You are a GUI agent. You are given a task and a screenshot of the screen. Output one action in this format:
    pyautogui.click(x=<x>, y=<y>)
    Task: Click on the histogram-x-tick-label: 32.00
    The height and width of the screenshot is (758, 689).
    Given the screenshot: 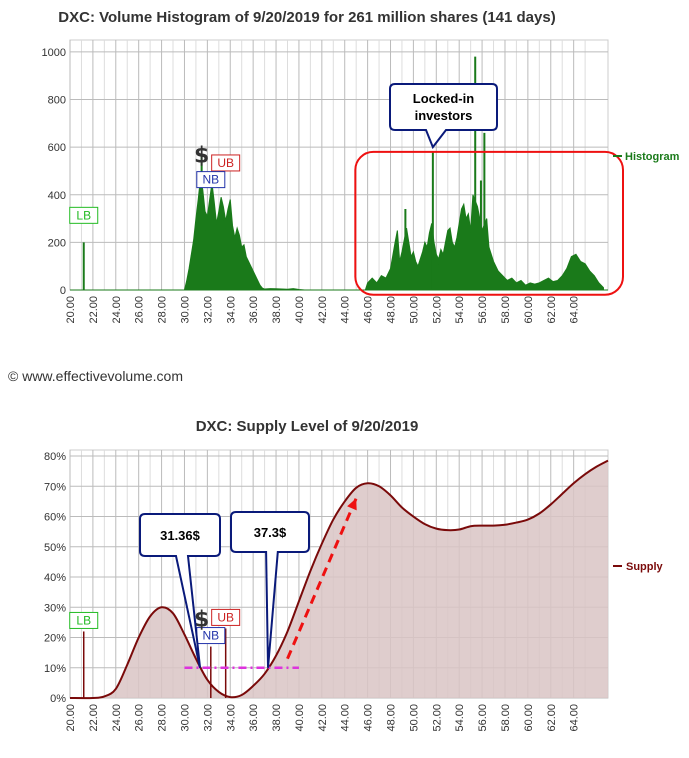 What is the action you would take?
    pyautogui.click(x=208, y=310)
    